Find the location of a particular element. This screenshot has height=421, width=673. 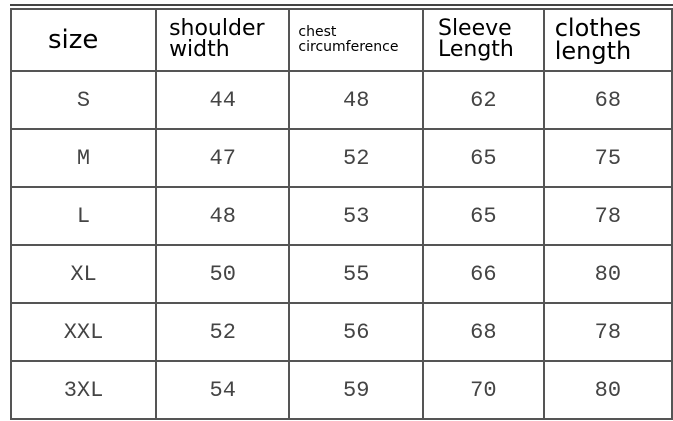

measurement-cell: 55 is located at coordinates (356, 274).